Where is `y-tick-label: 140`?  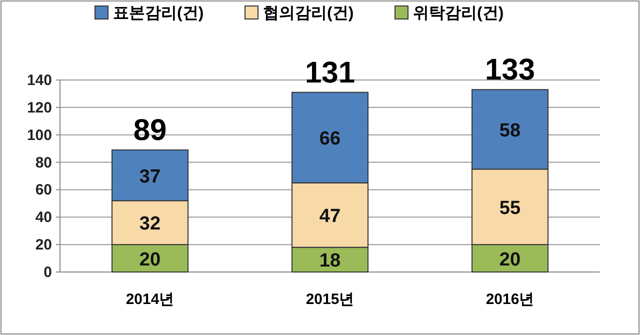
y-tick-label: 140 is located at coordinates (39, 80).